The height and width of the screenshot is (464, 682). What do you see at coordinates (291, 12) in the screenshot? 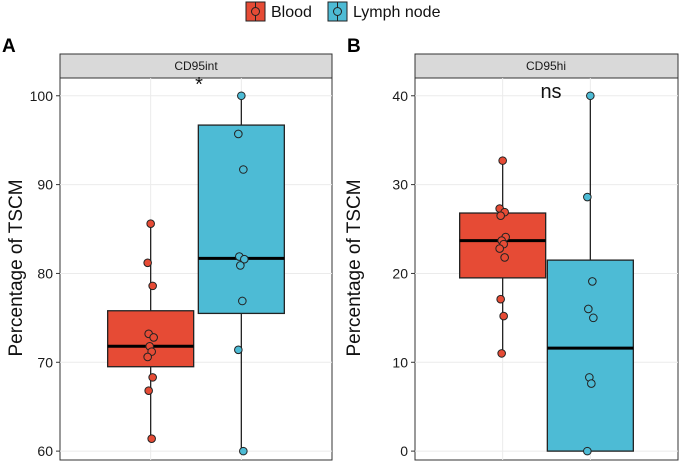
I see `legend-label-blood: Blood` at bounding box center [291, 12].